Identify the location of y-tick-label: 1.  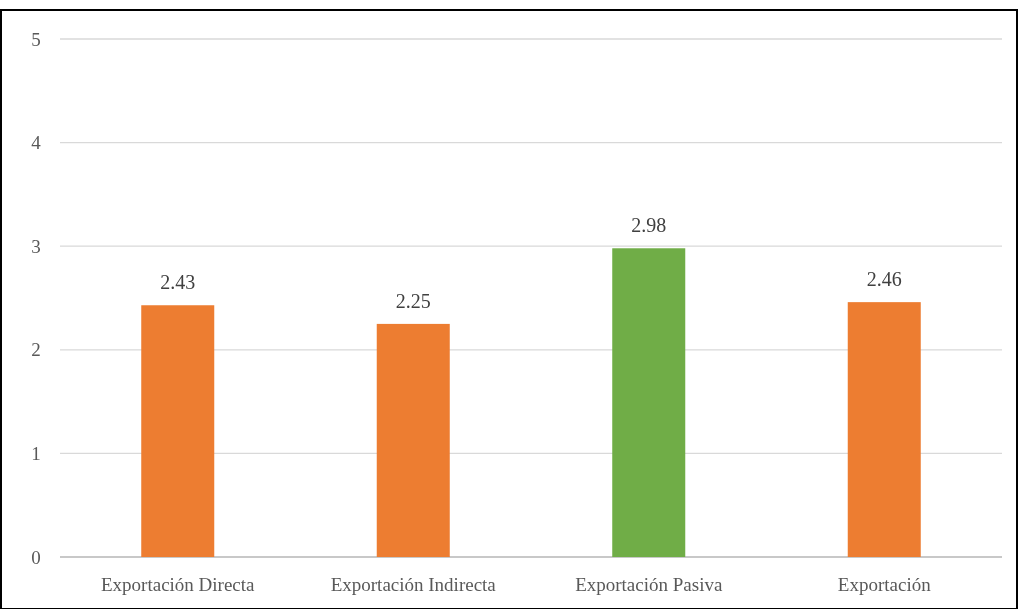
(36, 454).